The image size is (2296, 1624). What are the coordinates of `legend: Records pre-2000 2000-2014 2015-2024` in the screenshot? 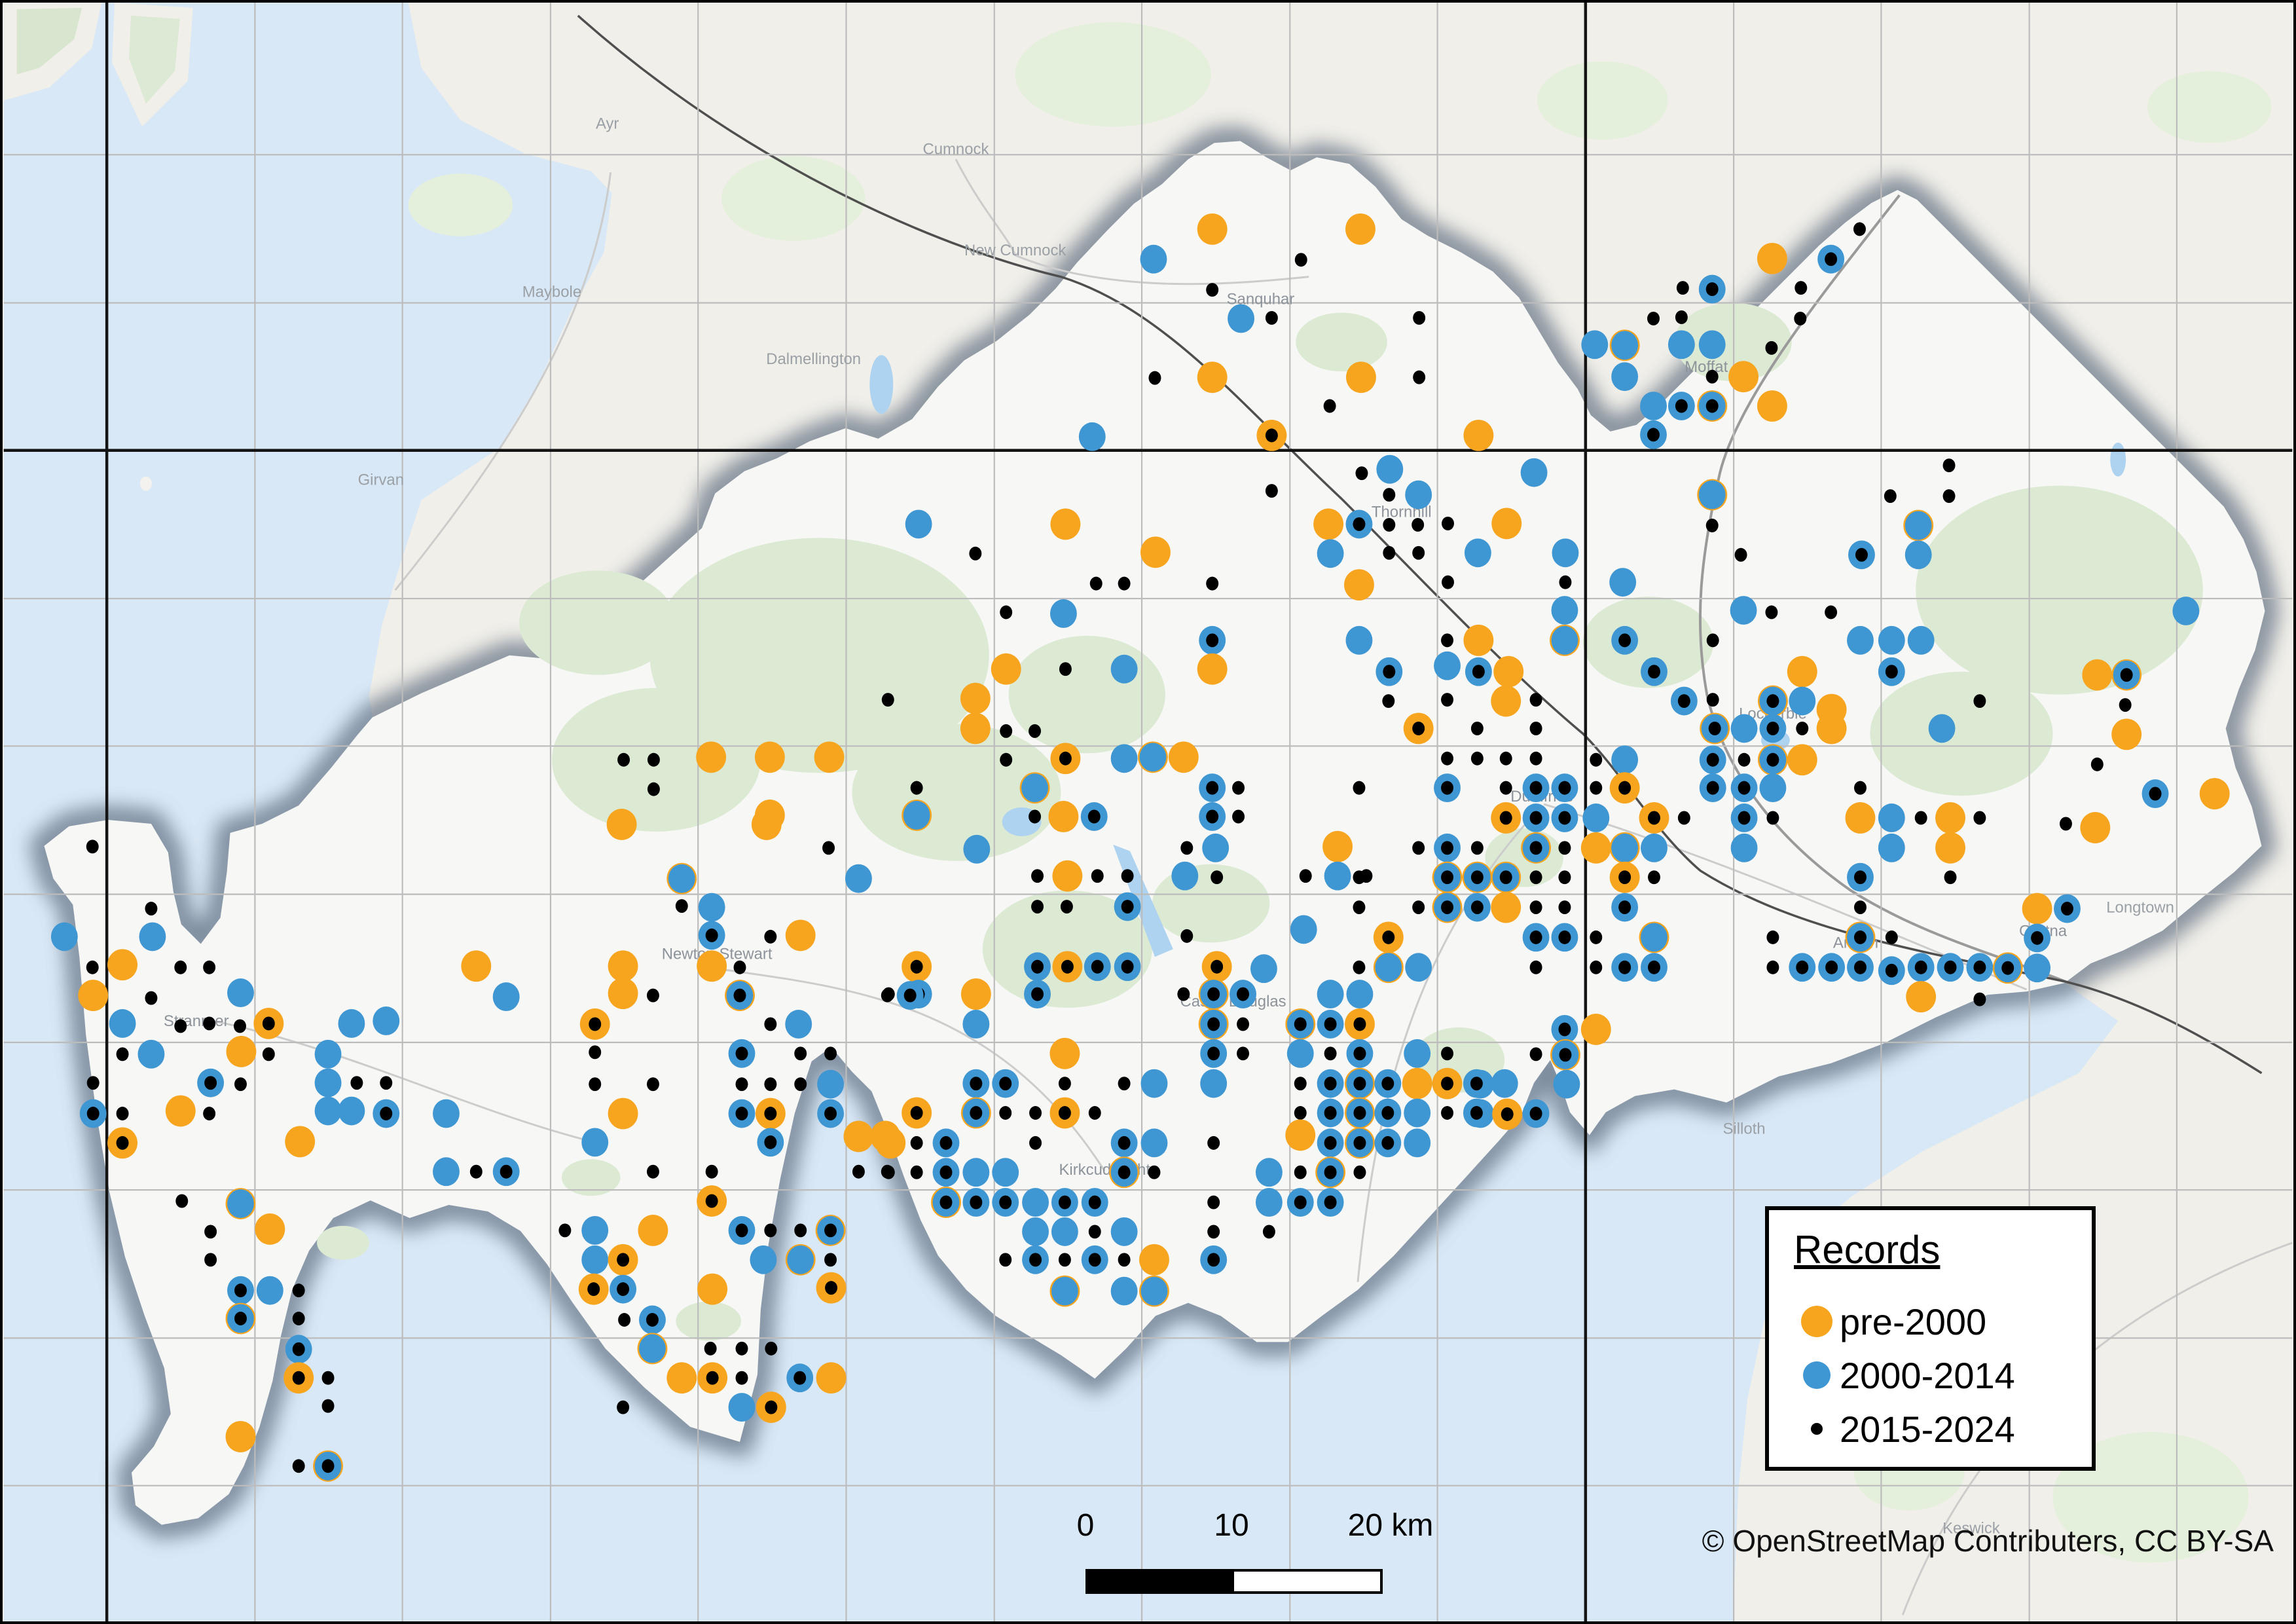 It's located at (1930, 1338).